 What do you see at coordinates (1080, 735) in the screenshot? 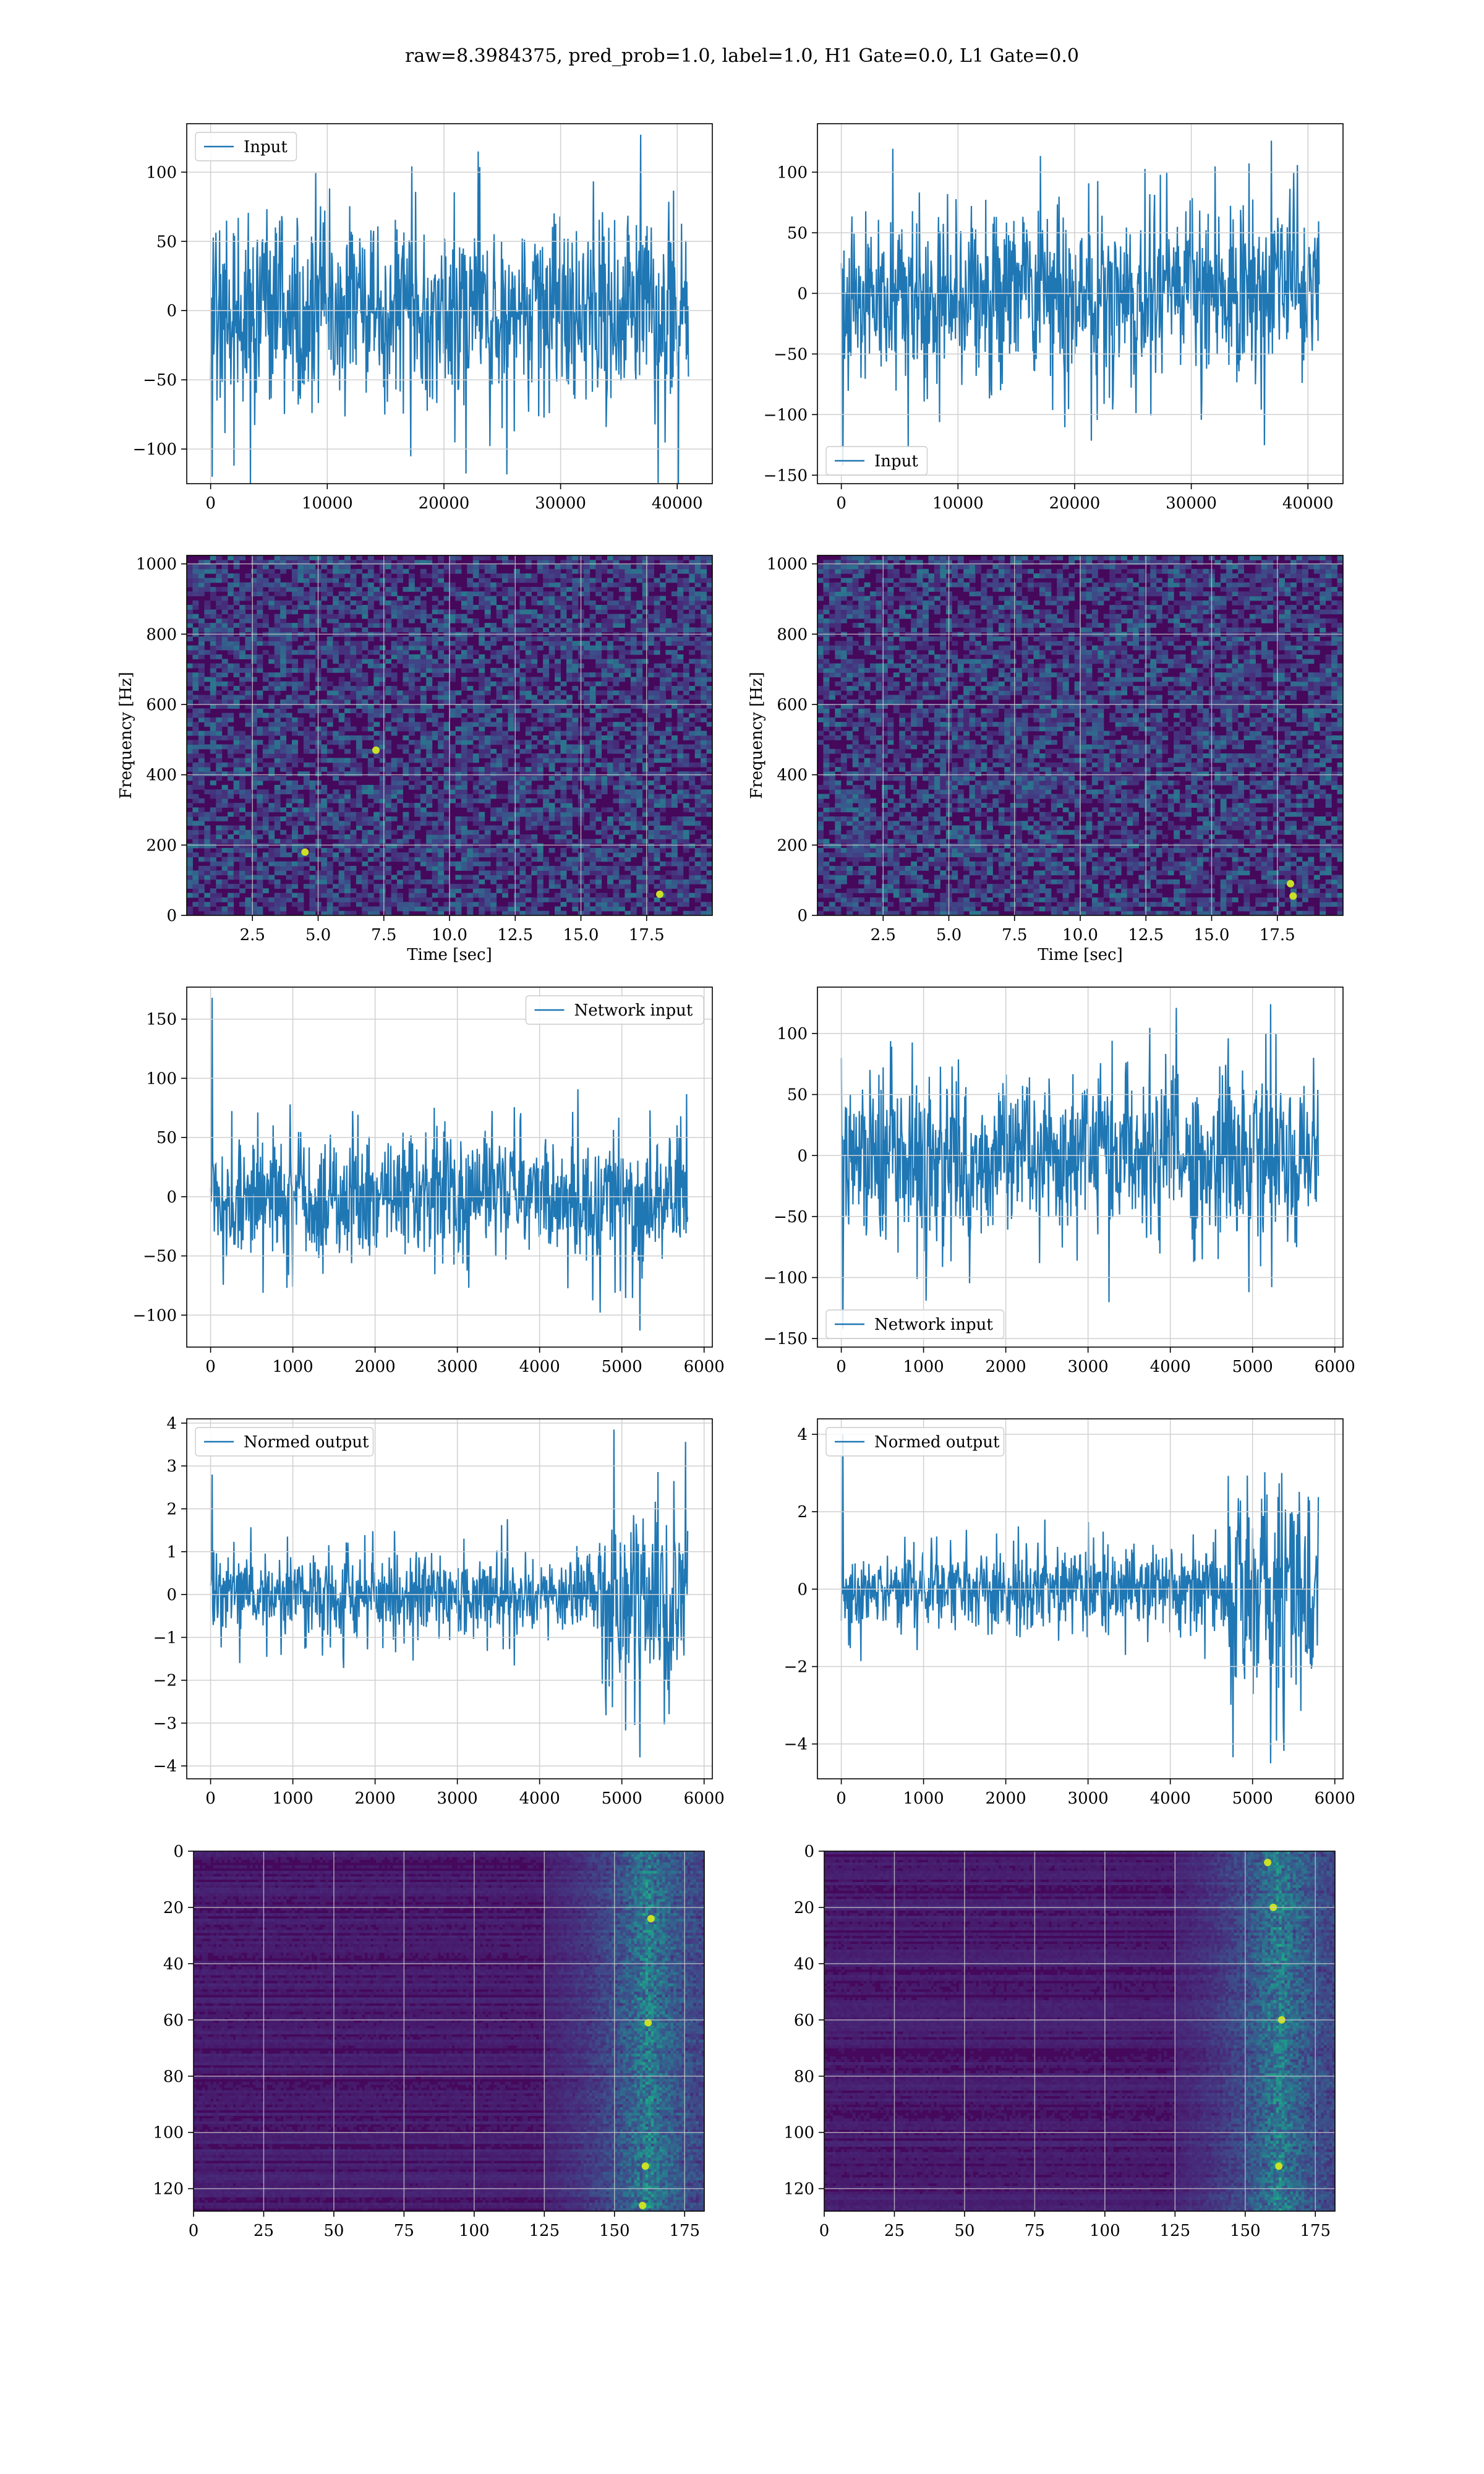
I see `plot-area` at bounding box center [1080, 735].